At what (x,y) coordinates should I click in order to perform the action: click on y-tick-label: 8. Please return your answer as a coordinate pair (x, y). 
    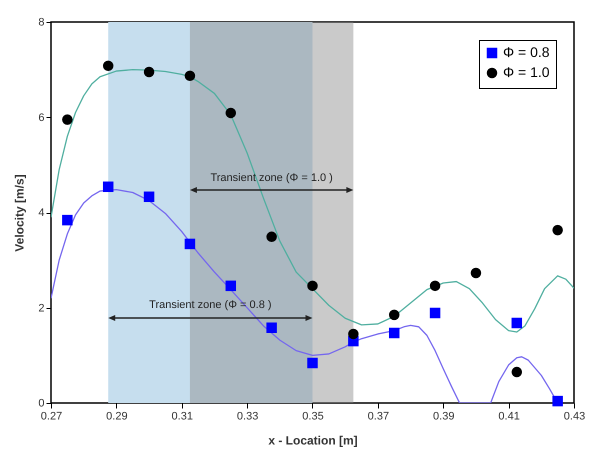
    Looking at the image, I should click on (41, 22).